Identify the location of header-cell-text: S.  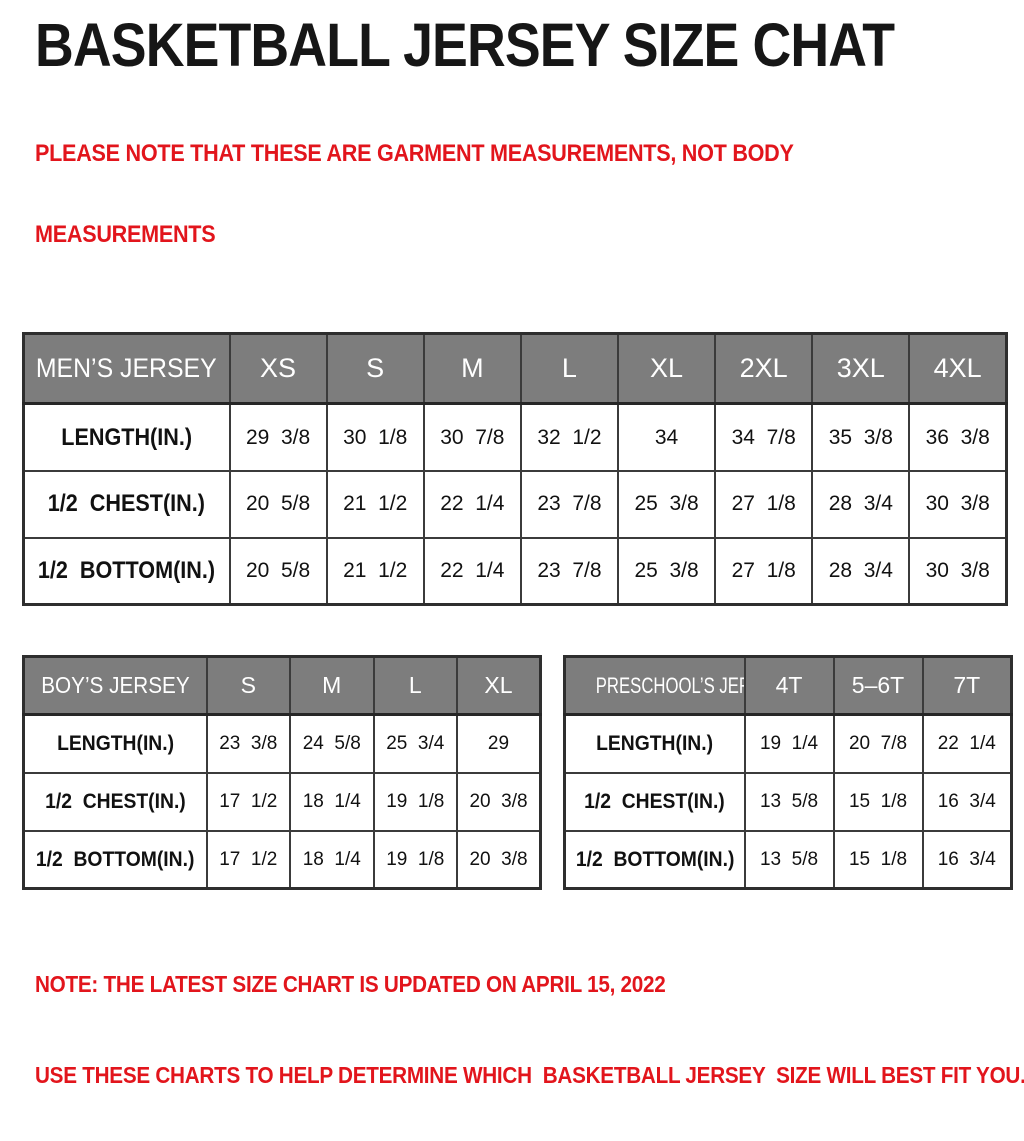
(248, 685).